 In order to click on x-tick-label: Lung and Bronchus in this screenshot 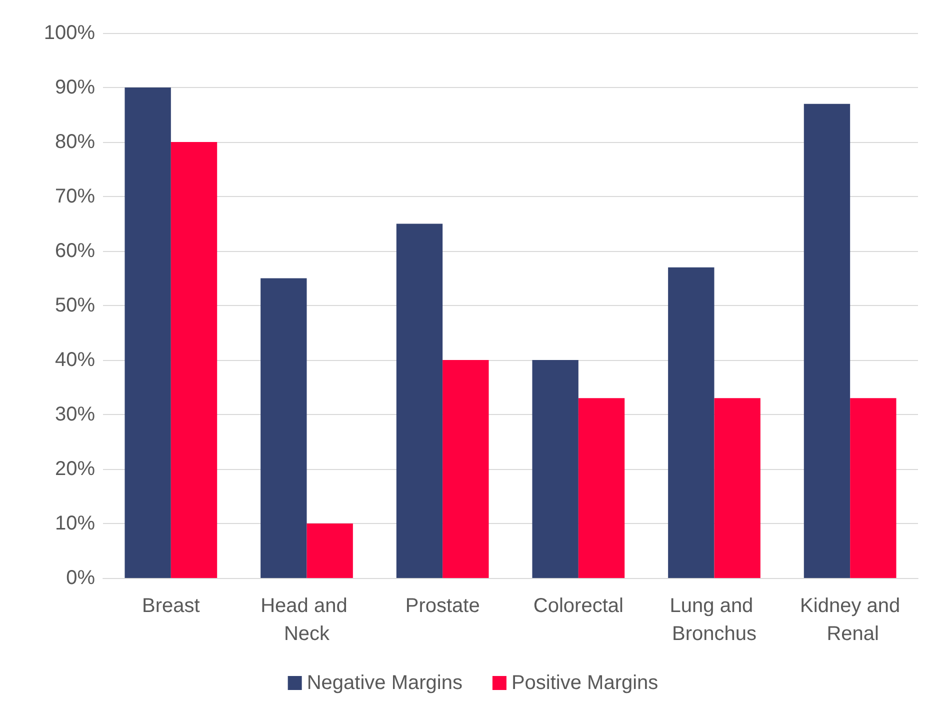, I will do `click(714, 620)`.